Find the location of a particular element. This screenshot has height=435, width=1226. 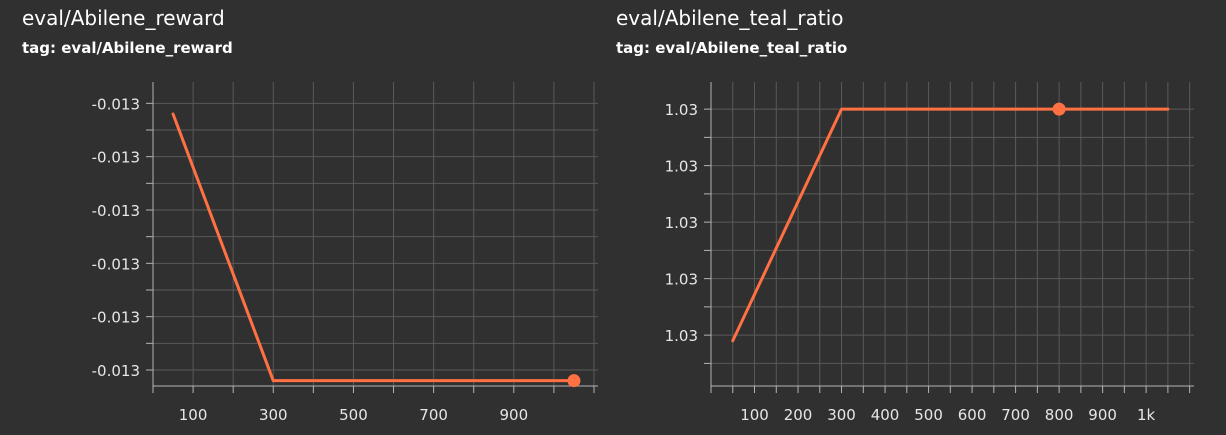

x-tick-label: 600 is located at coordinates (972, 415).